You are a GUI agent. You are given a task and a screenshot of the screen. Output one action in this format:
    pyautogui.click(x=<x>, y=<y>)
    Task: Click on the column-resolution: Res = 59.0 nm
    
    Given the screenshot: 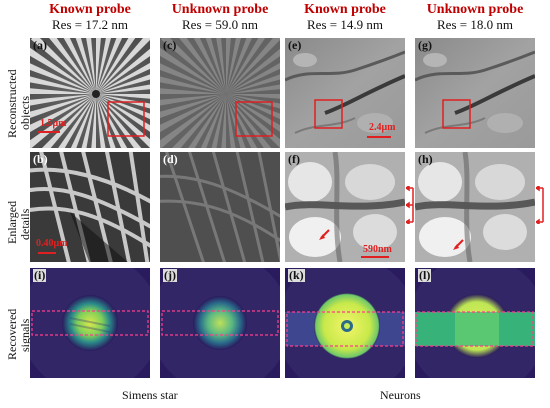 What is the action you would take?
    pyautogui.click(x=220, y=24)
    